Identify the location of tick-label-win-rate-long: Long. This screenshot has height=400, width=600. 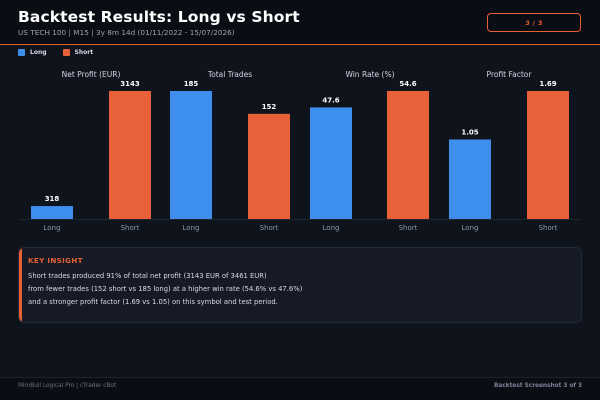
(331, 228).